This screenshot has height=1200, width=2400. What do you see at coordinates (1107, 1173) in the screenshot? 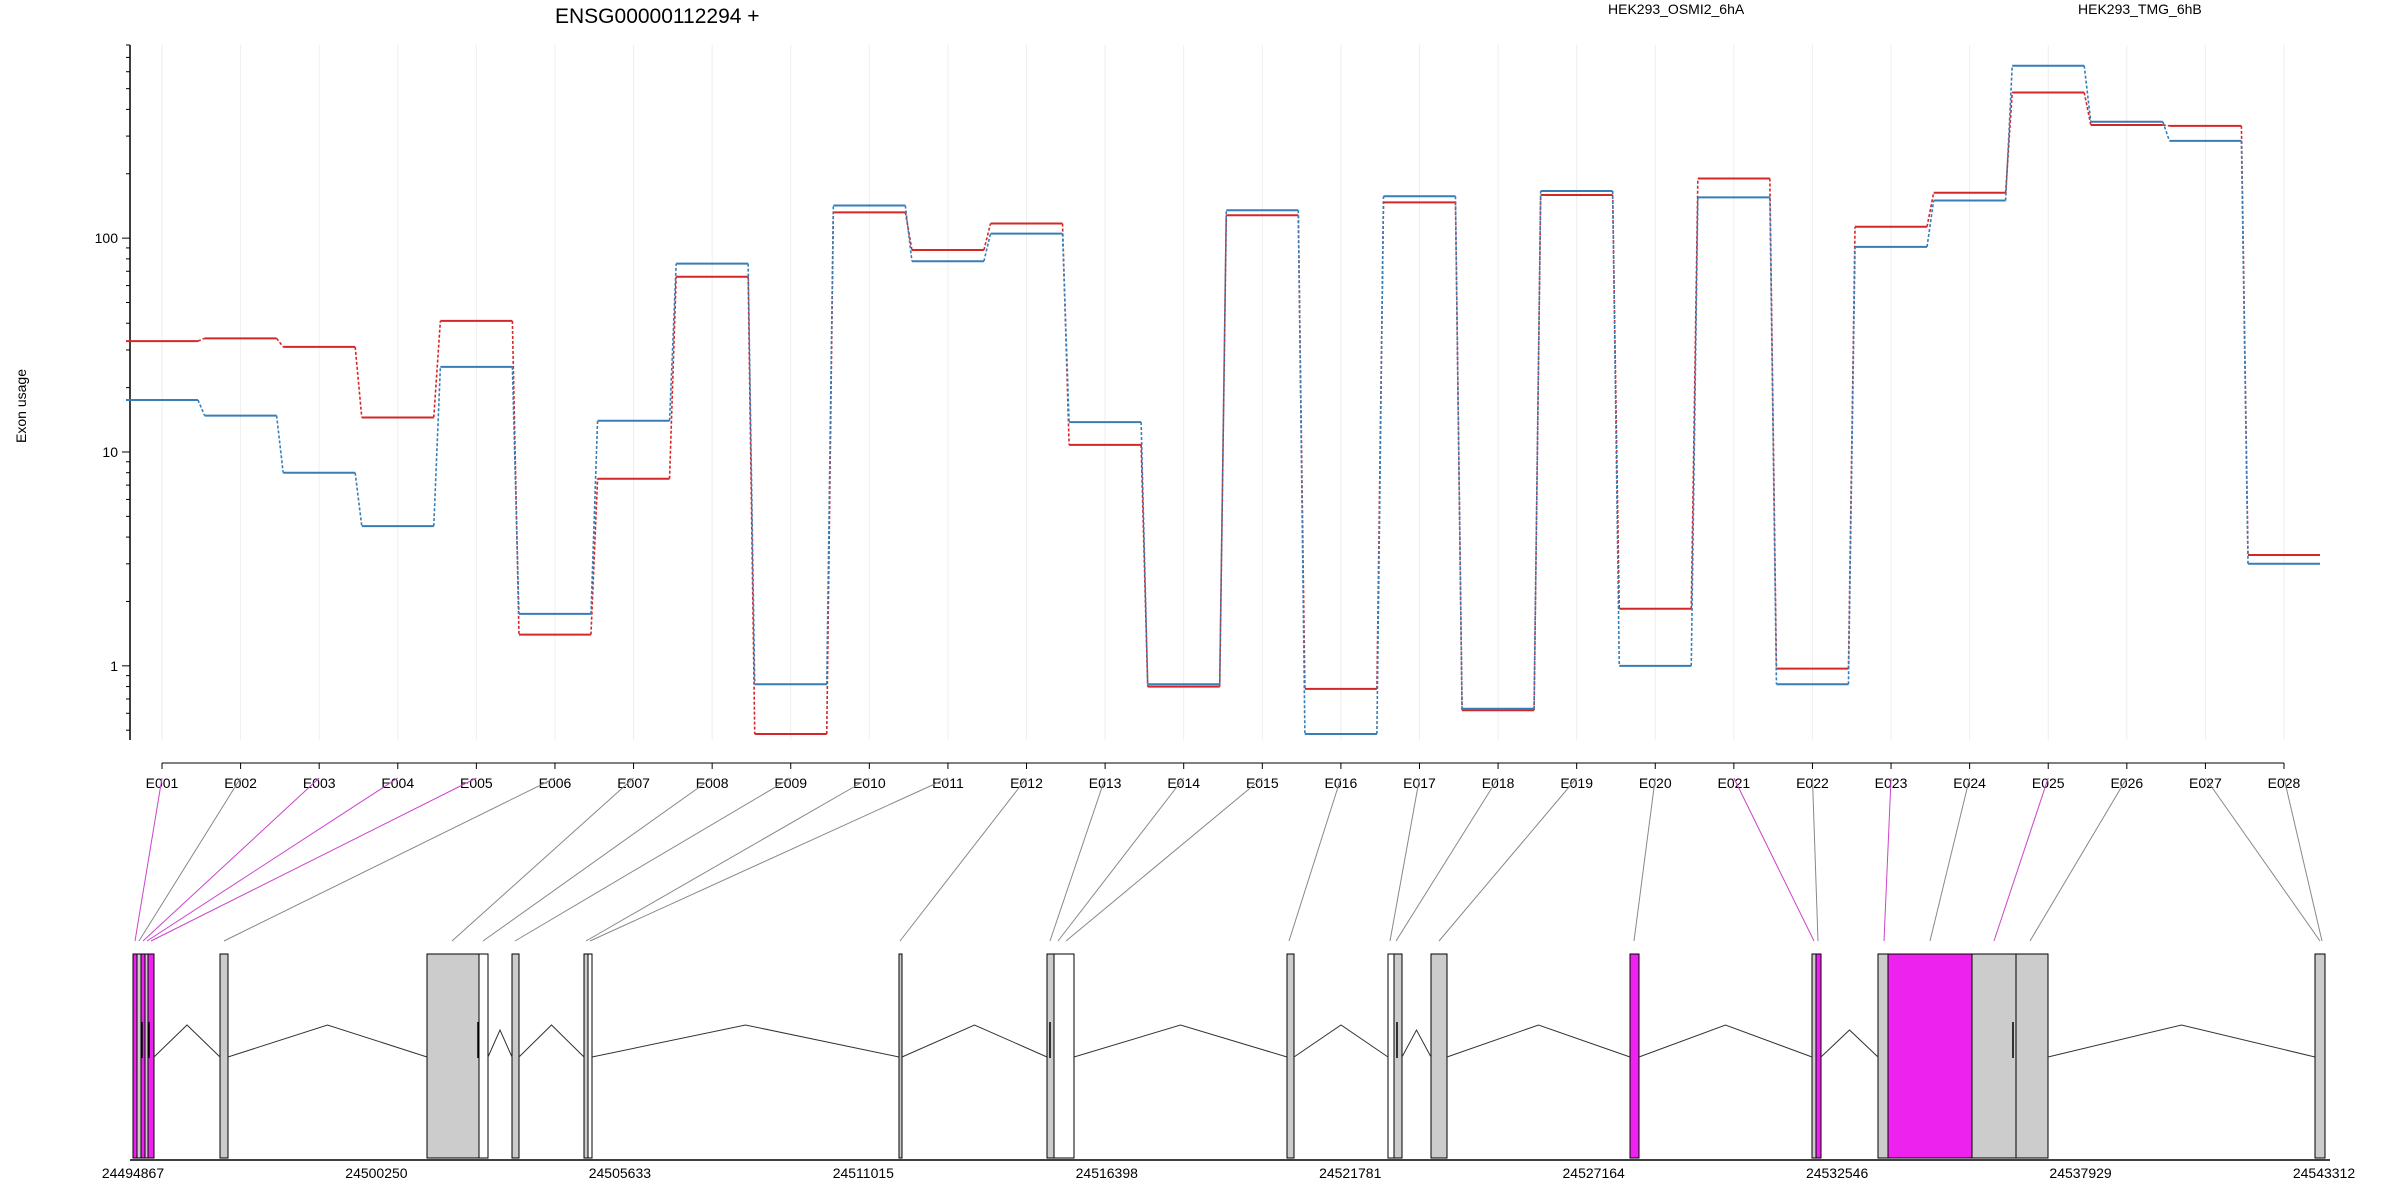
I see `coordinate-label: 24516398` at bounding box center [1107, 1173].